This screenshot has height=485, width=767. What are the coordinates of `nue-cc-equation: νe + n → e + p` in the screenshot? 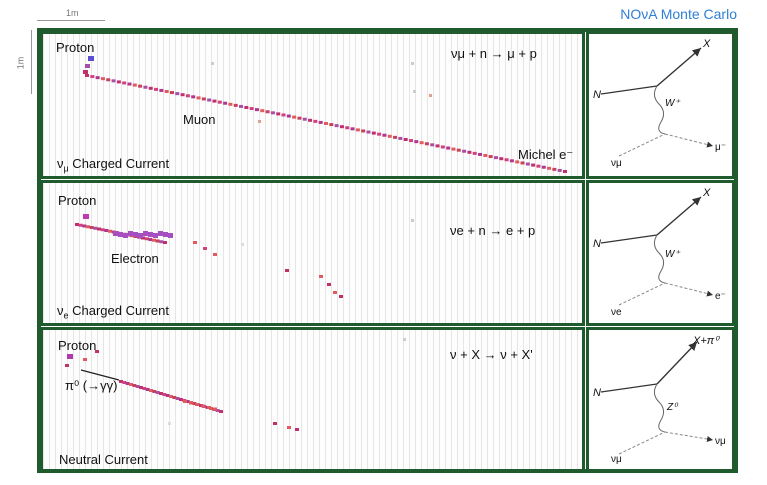 It's located at (493, 230).